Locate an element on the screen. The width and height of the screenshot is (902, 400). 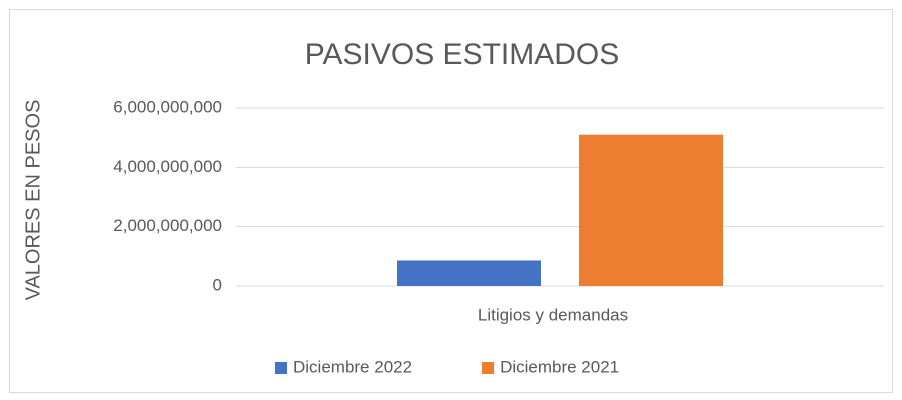
legend-label: Diciembre 2022 is located at coordinates (352, 366).